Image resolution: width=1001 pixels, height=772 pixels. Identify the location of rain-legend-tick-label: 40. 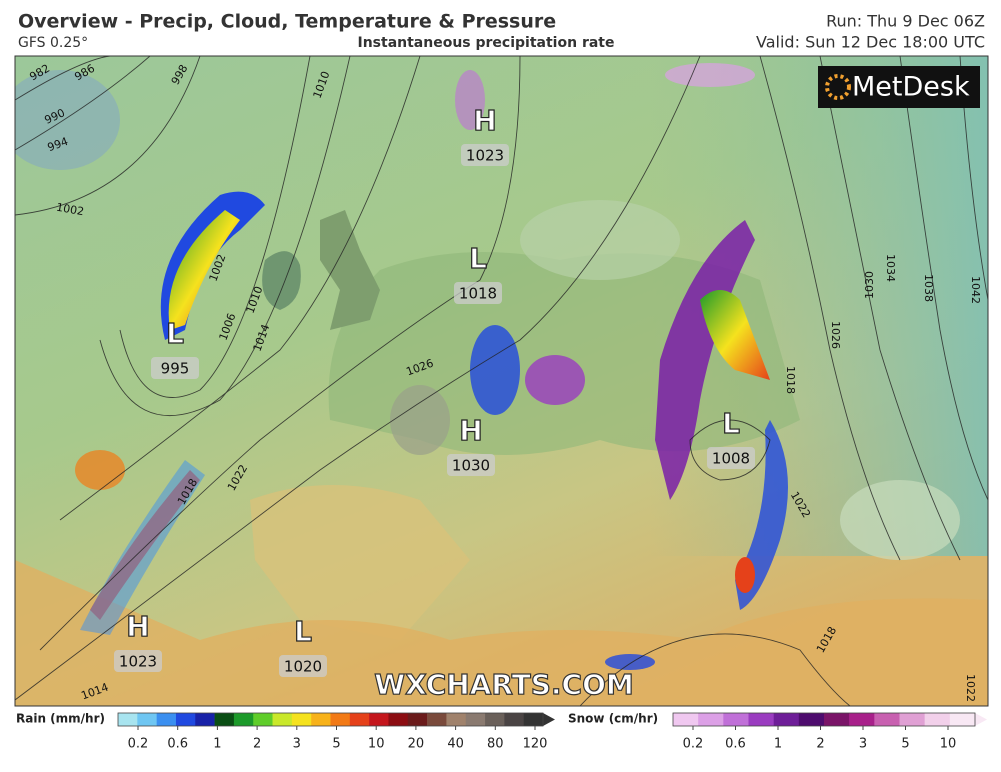
(455, 744).